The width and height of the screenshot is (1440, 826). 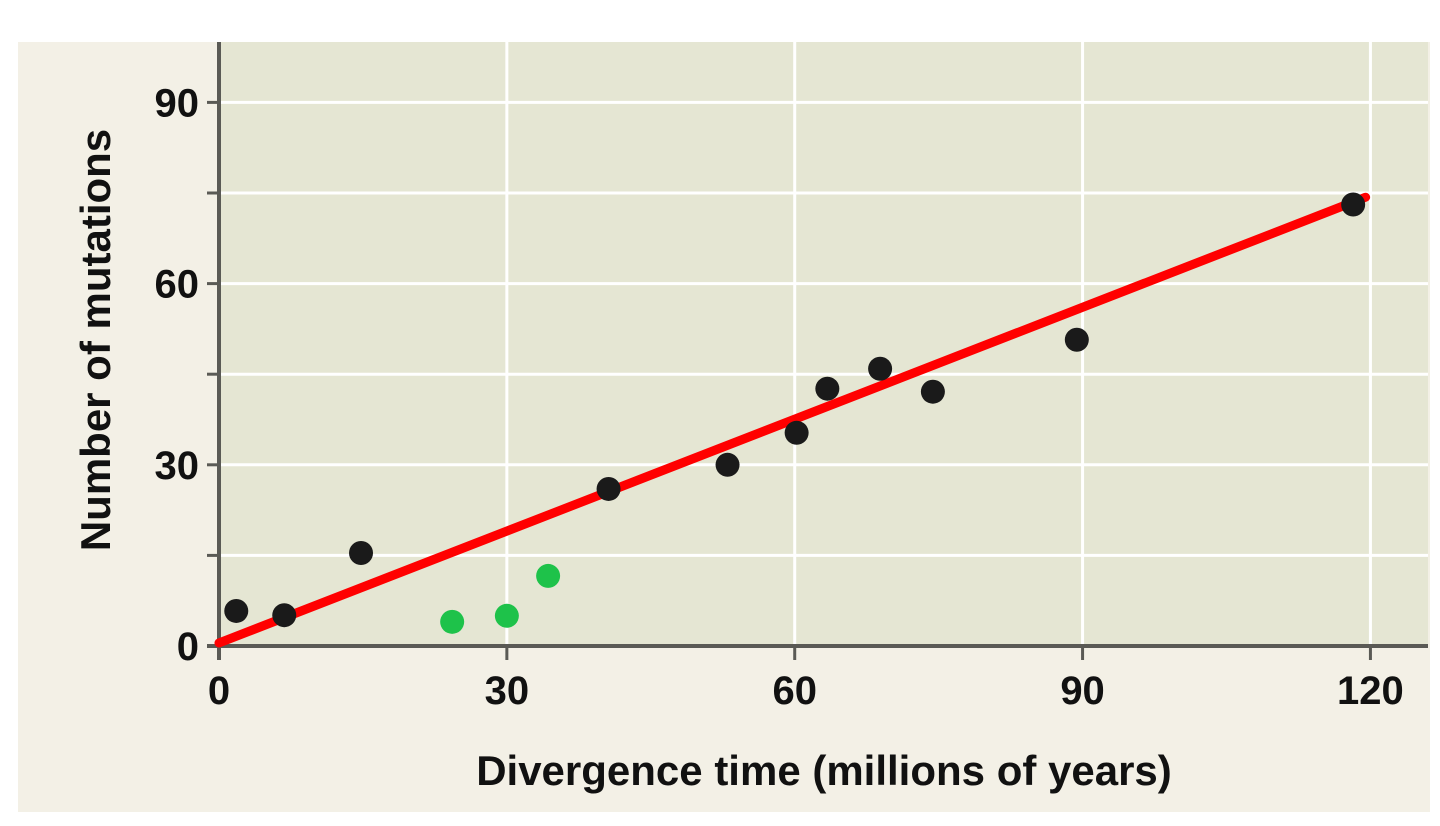 What do you see at coordinates (794, 691) in the screenshot?
I see `x-tick-label: 60` at bounding box center [794, 691].